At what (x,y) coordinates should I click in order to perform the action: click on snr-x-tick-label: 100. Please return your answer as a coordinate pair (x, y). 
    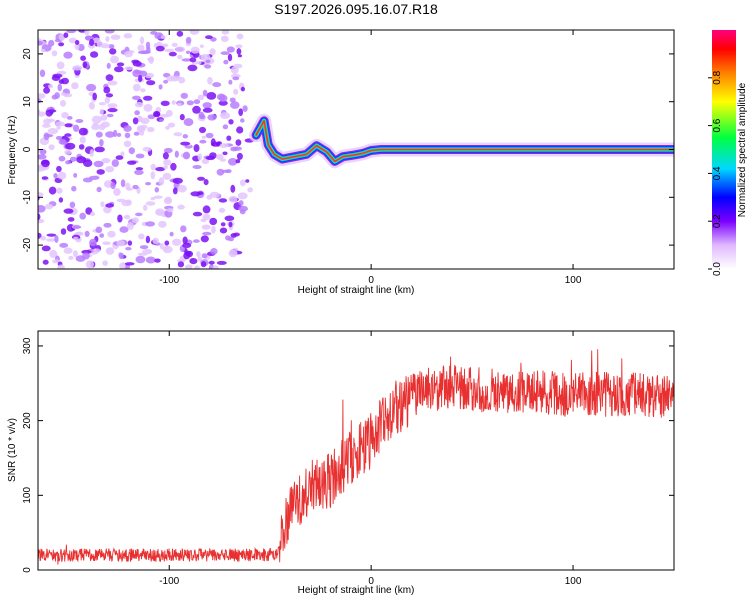
    Looking at the image, I should click on (573, 581).